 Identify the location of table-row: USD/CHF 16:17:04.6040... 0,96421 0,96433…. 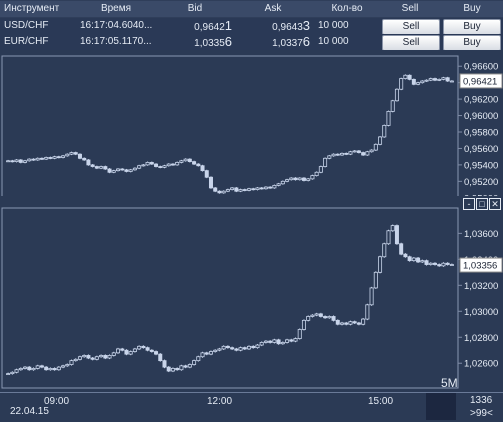
(251, 26).